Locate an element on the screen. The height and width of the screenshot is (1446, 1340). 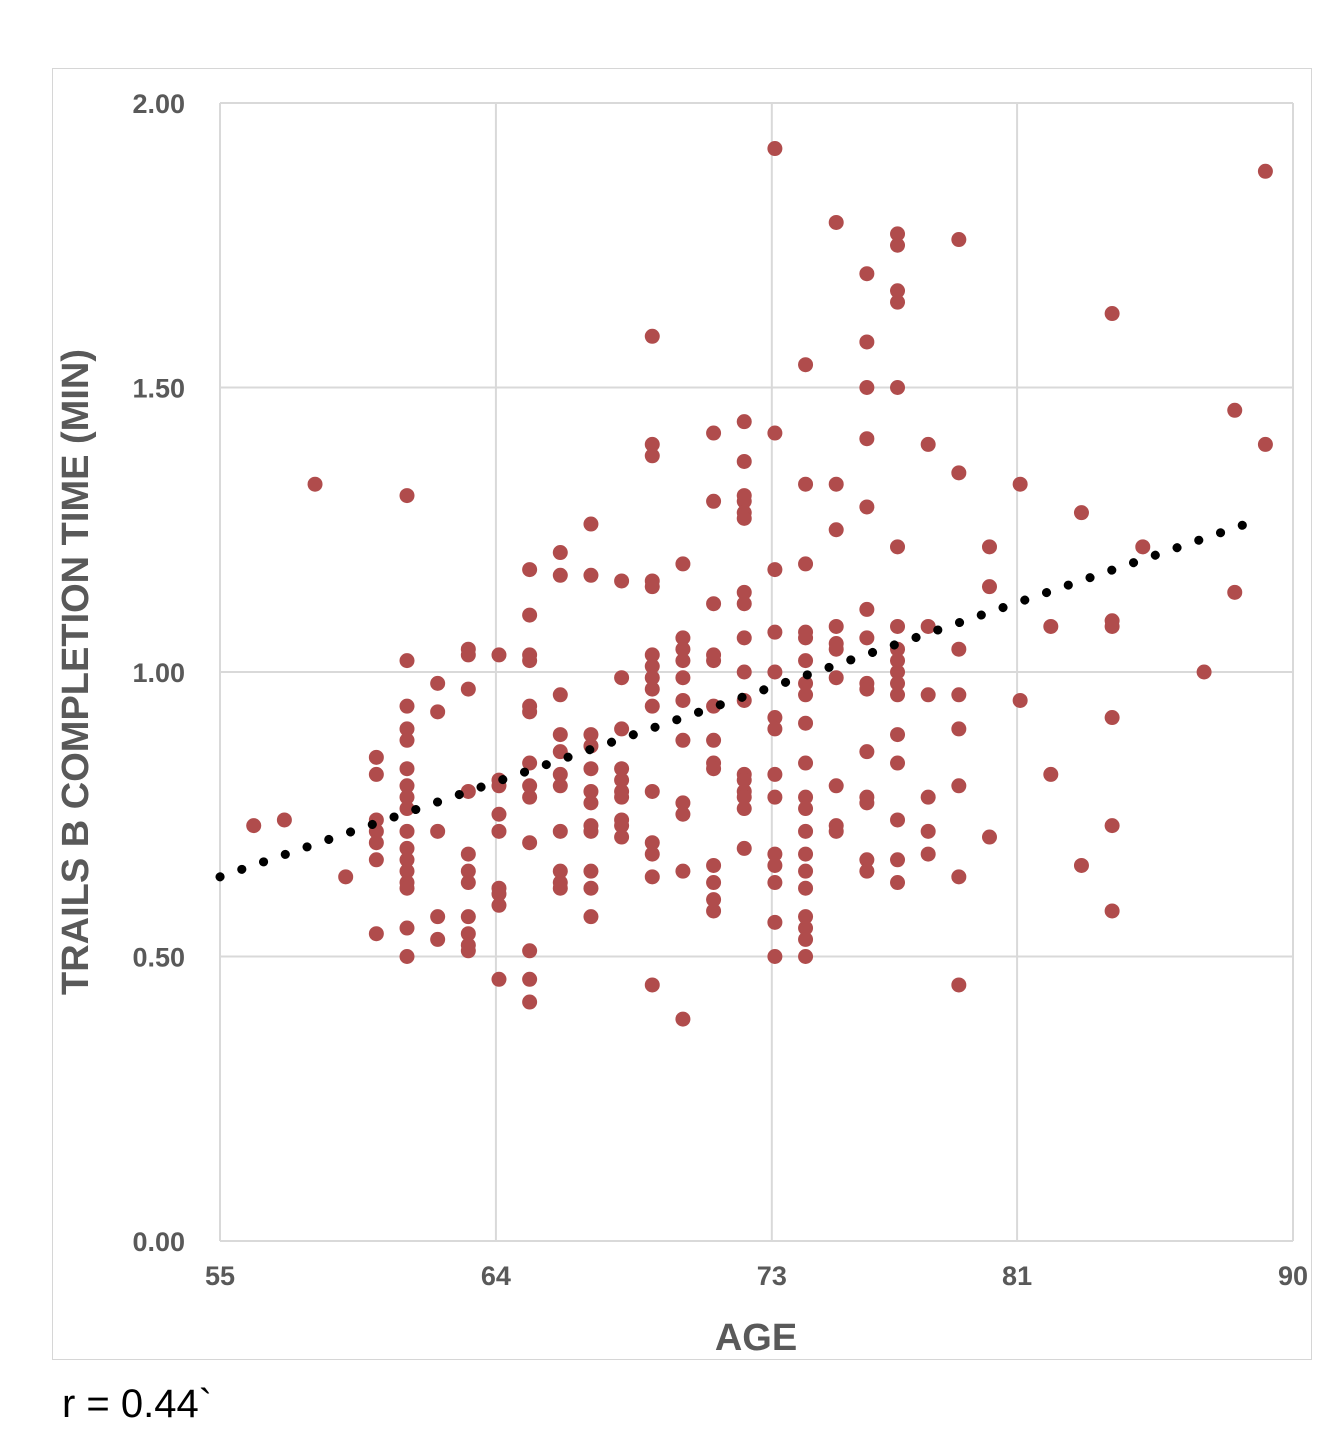
y-tick-label: 1.00 is located at coordinates (158, 673).